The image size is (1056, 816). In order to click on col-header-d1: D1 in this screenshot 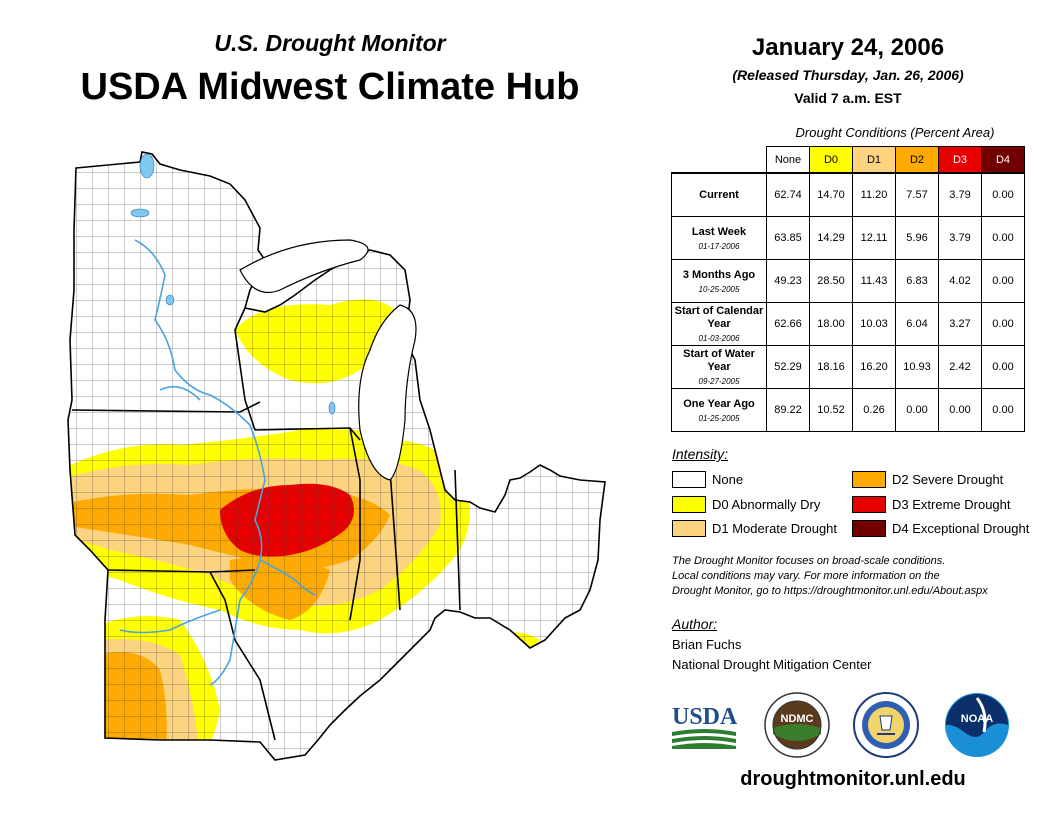, I will do `click(874, 160)`.